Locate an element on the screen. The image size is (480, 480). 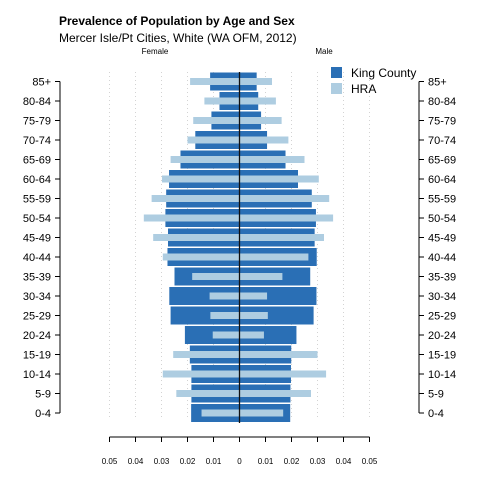
age-label-left-60-64: 60-64 is located at coordinates (37, 180).